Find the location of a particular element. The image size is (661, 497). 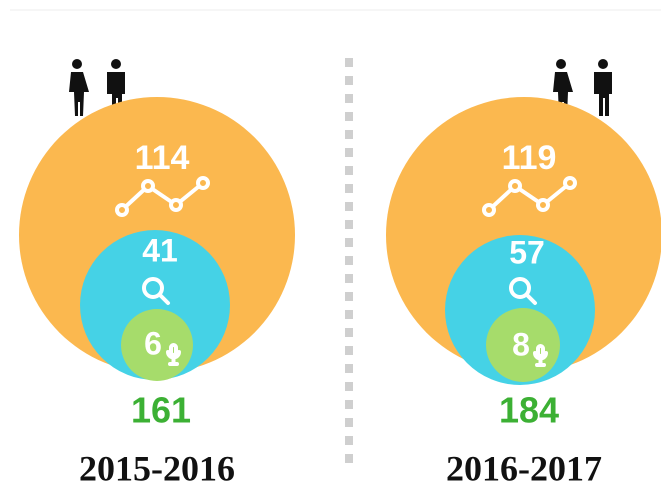

inner-value: 8 is located at coordinates (521, 344).